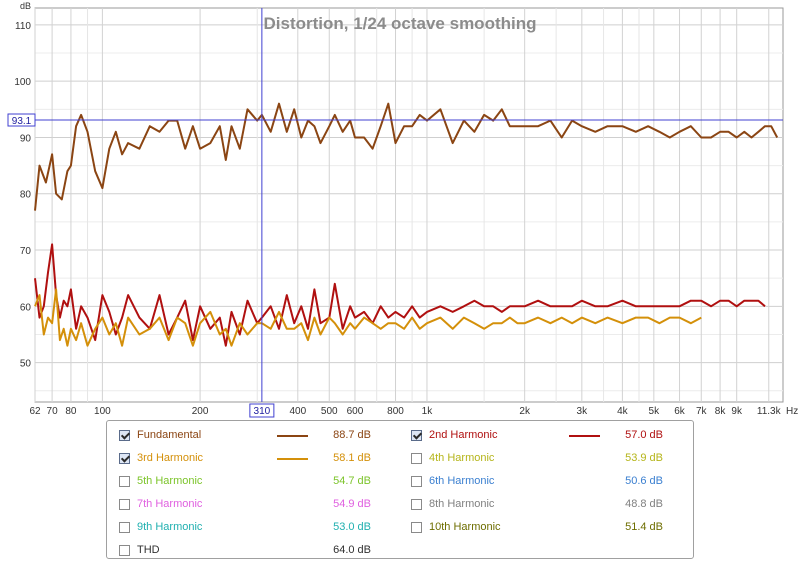 Image resolution: width=800 pixels, height=562 pixels. What do you see at coordinates (26, 195) in the screenshot?
I see `y-tick-label: 80` at bounding box center [26, 195].